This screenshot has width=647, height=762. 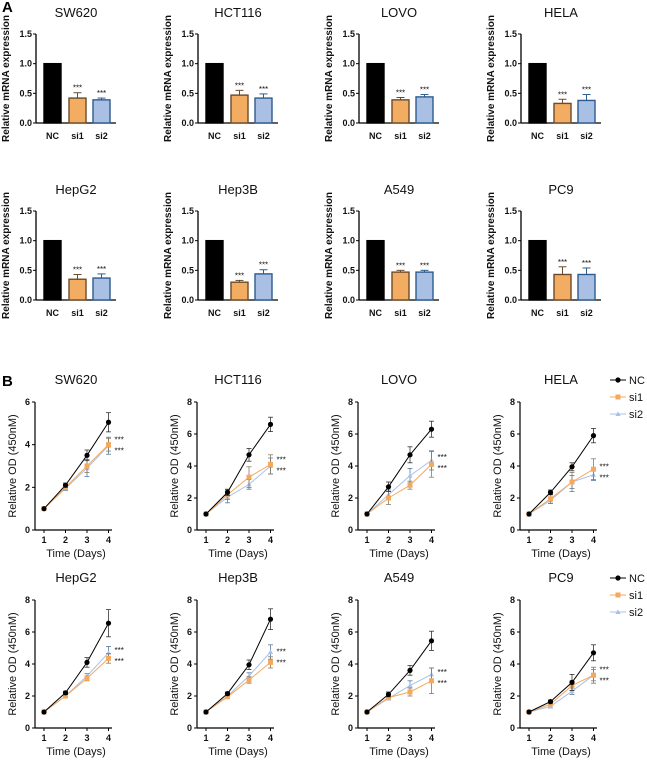 I want to click on panel-label-b: B, so click(x=7, y=381).